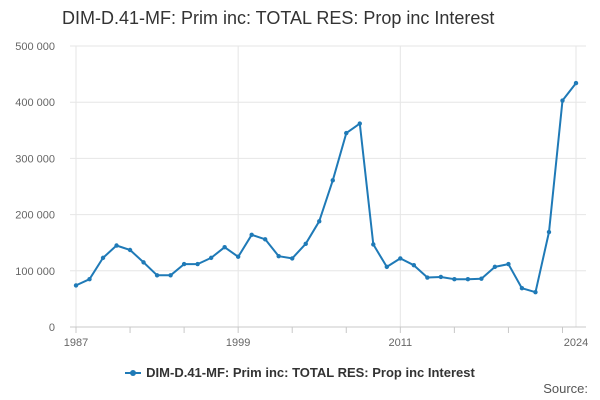 The image size is (600, 400). What do you see at coordinates (52, 328) in the screenshot?
I see `y-tick-label: 0` at bounding box center [52, 328].